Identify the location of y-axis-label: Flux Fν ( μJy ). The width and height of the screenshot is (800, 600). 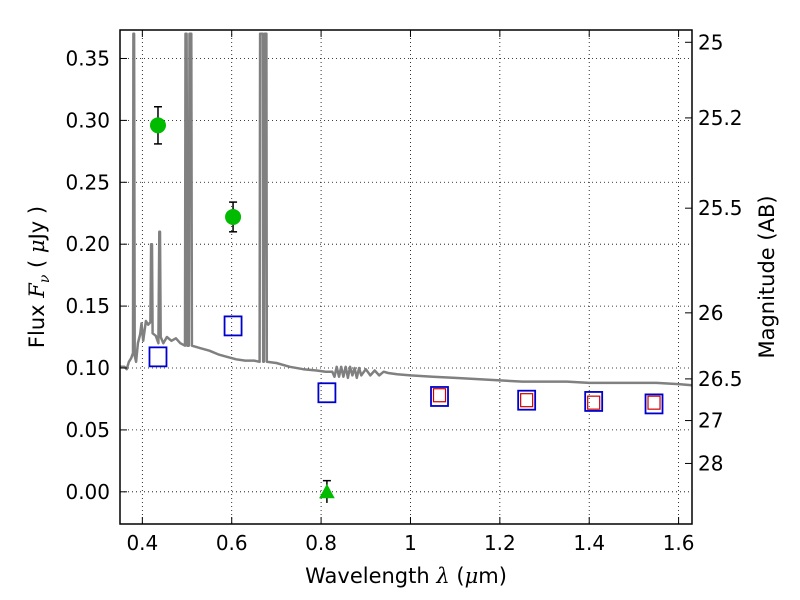
(39, 277).